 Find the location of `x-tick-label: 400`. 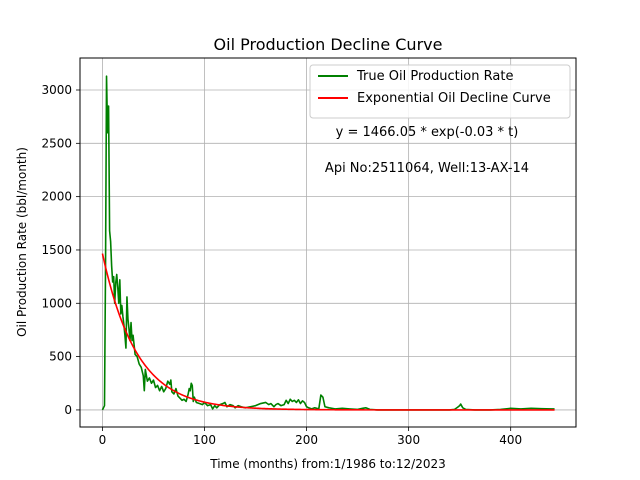

x-tick-label: 400 is located at coordinates (510, 440).